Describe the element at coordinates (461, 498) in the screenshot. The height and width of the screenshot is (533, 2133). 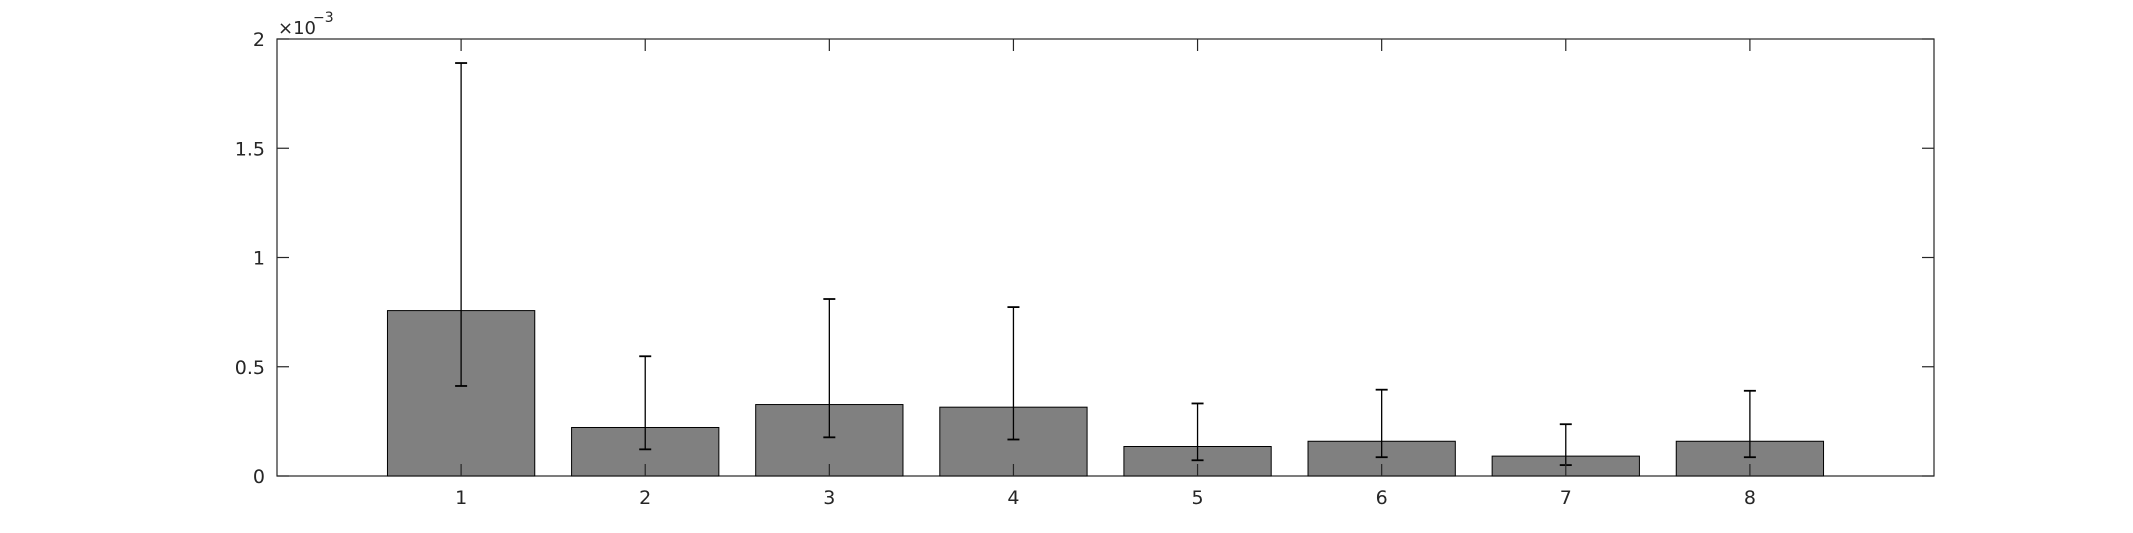
I see `x-tick-label-1: 1` at that location.